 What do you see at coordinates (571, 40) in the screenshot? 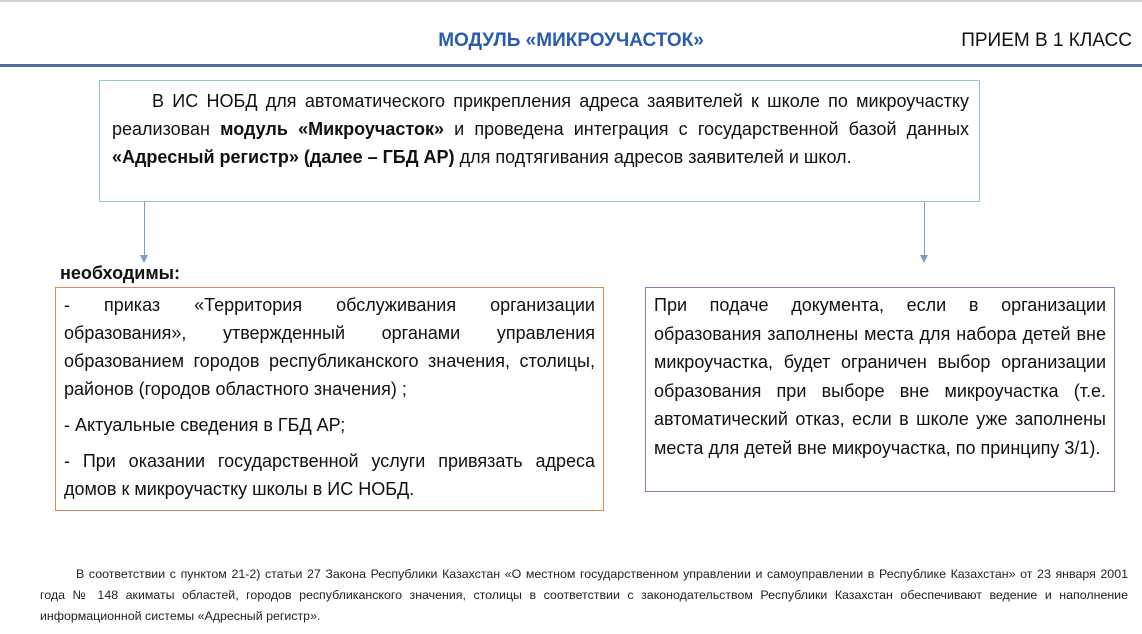
I see `page-title: МОДУЛЬ «МИКРОУЧАСТОК»` at bounding box center [571, 40].